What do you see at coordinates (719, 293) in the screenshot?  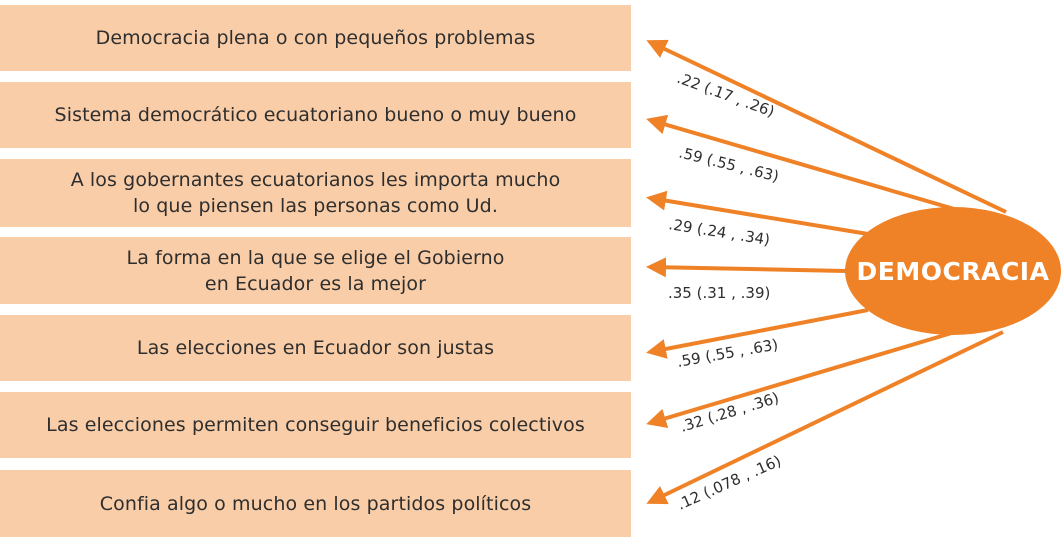 I see `coefficient-label: .35 (.31 , .39)` at bounding box center [719, 293].